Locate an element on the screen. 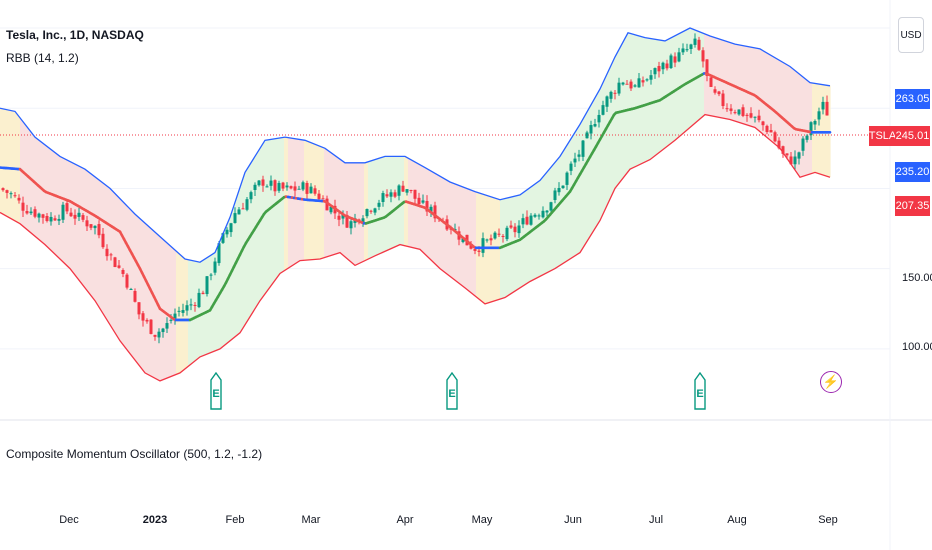  middle-band-price-badge: 235.20 is located at coordinates (912, 172).